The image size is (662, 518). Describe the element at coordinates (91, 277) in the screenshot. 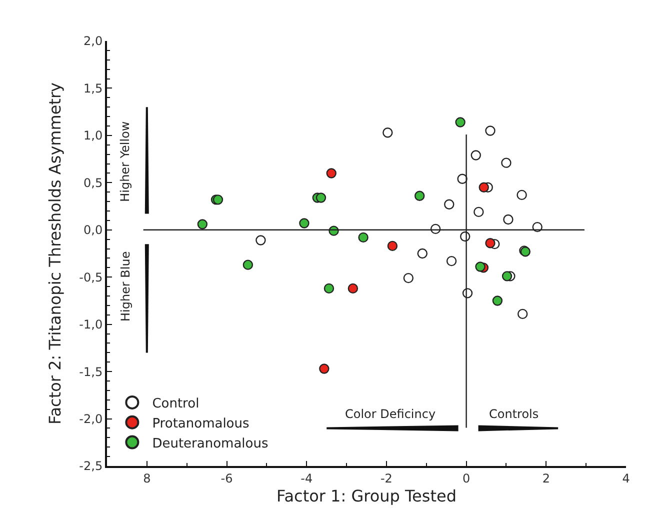

I see `y-tick-label: -0,5` at that location.